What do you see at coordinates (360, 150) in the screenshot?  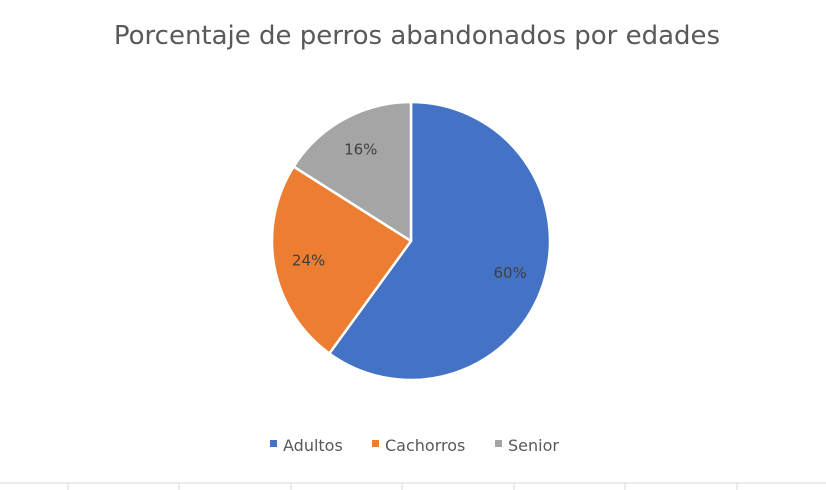 I see `data-label-senior: 16%` at bounding box center [360, 150].